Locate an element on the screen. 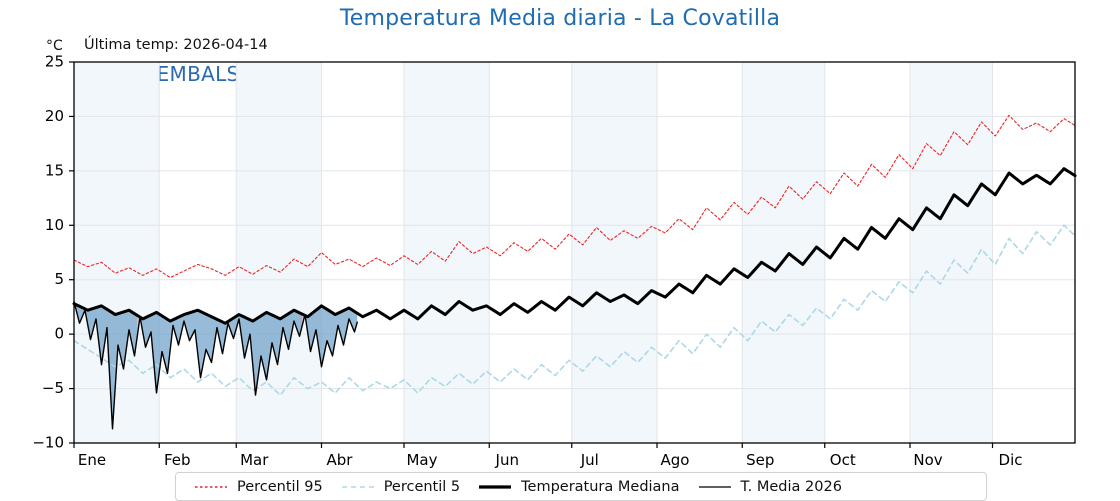  y-tick-label: −10 is located at coordinates (48, 443).